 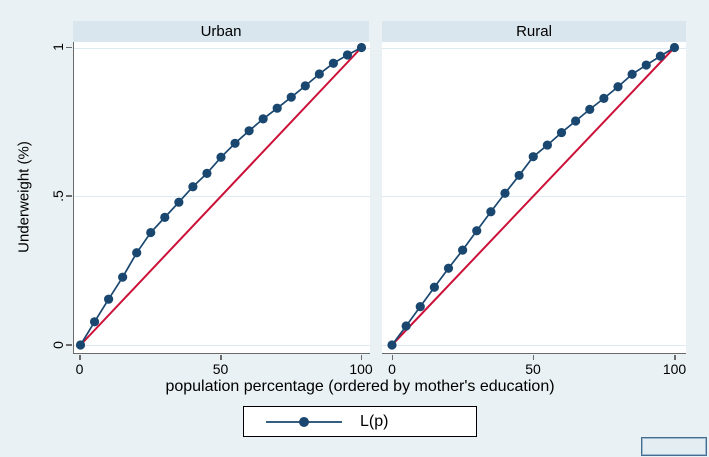 What do you see at coordinates (674, 446) in the screenshot?
I see `corner-focus-box` at bounding box center [674, 446].